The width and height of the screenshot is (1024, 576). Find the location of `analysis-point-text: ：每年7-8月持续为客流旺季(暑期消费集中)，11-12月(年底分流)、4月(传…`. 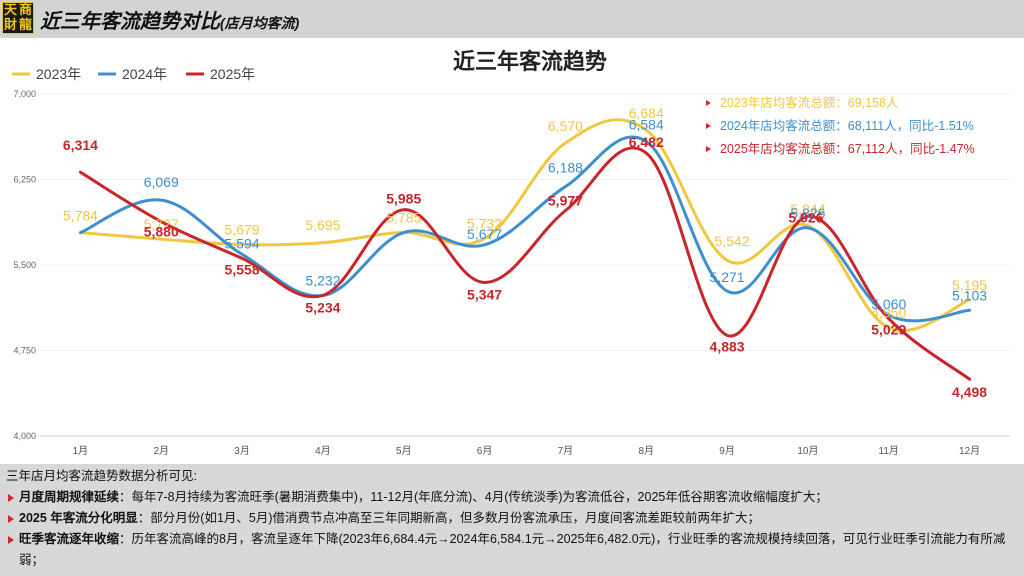

analysis-point-text: ：每年7-8月持续为客流旺季(暑期消费集中)，11-12月(年底分流)、4月(传… is located at coordinates (473, 497).